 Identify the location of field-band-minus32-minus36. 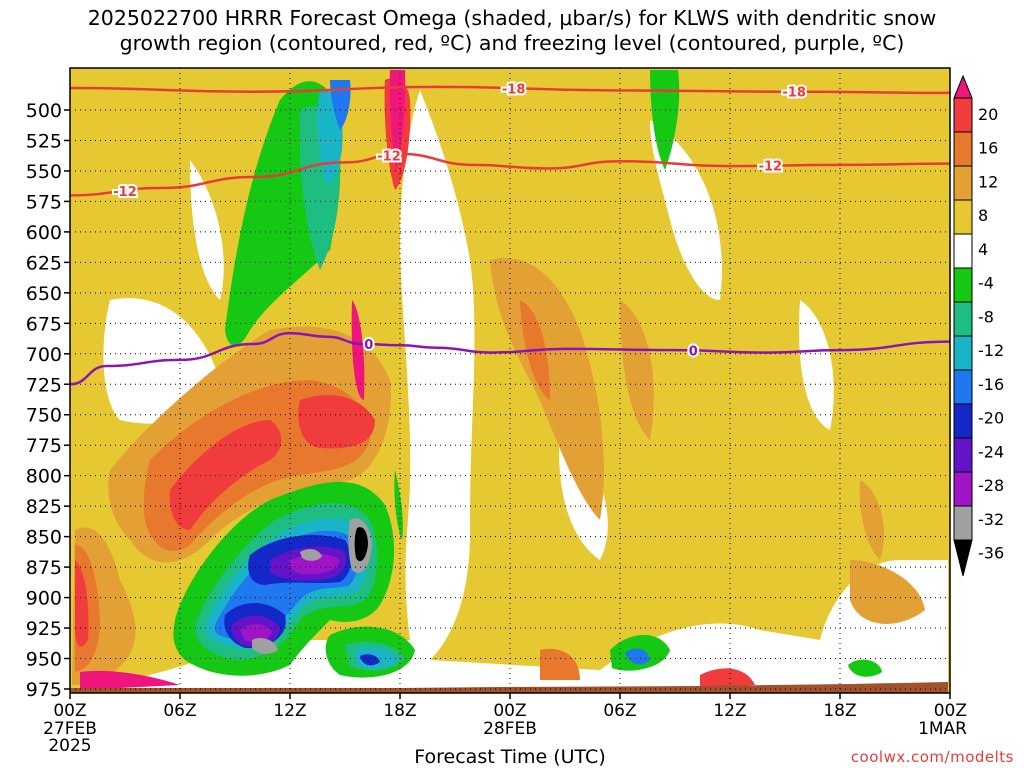
(311, 554).